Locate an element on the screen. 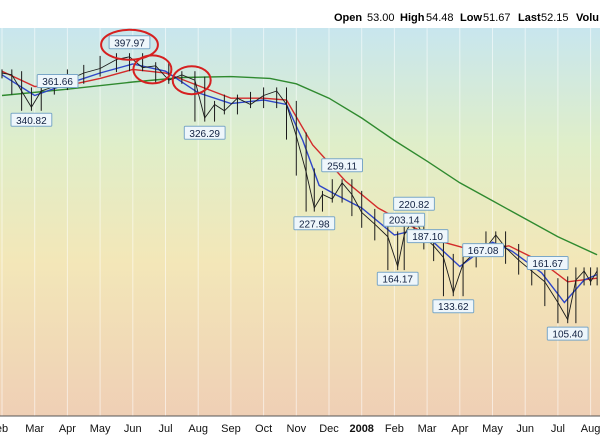 The width and height of the screenshot is (600, 438). price-label: 105.40 is located at coordinates (567, 333).